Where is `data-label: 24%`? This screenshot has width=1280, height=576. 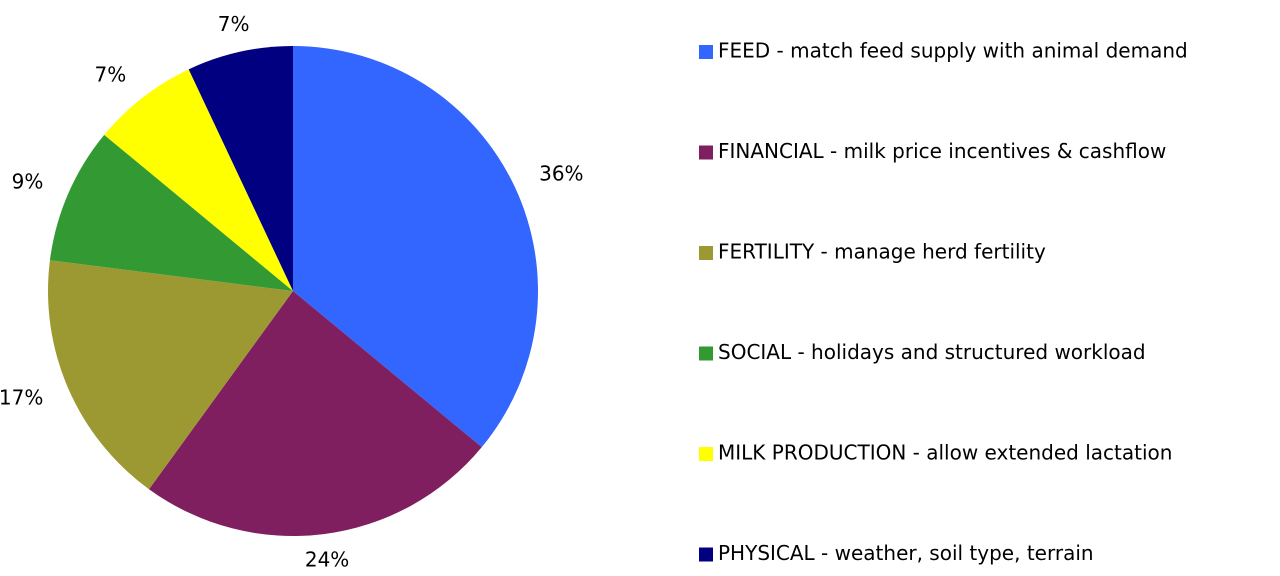 data-label: 24% is located at coordinates (327, 559).